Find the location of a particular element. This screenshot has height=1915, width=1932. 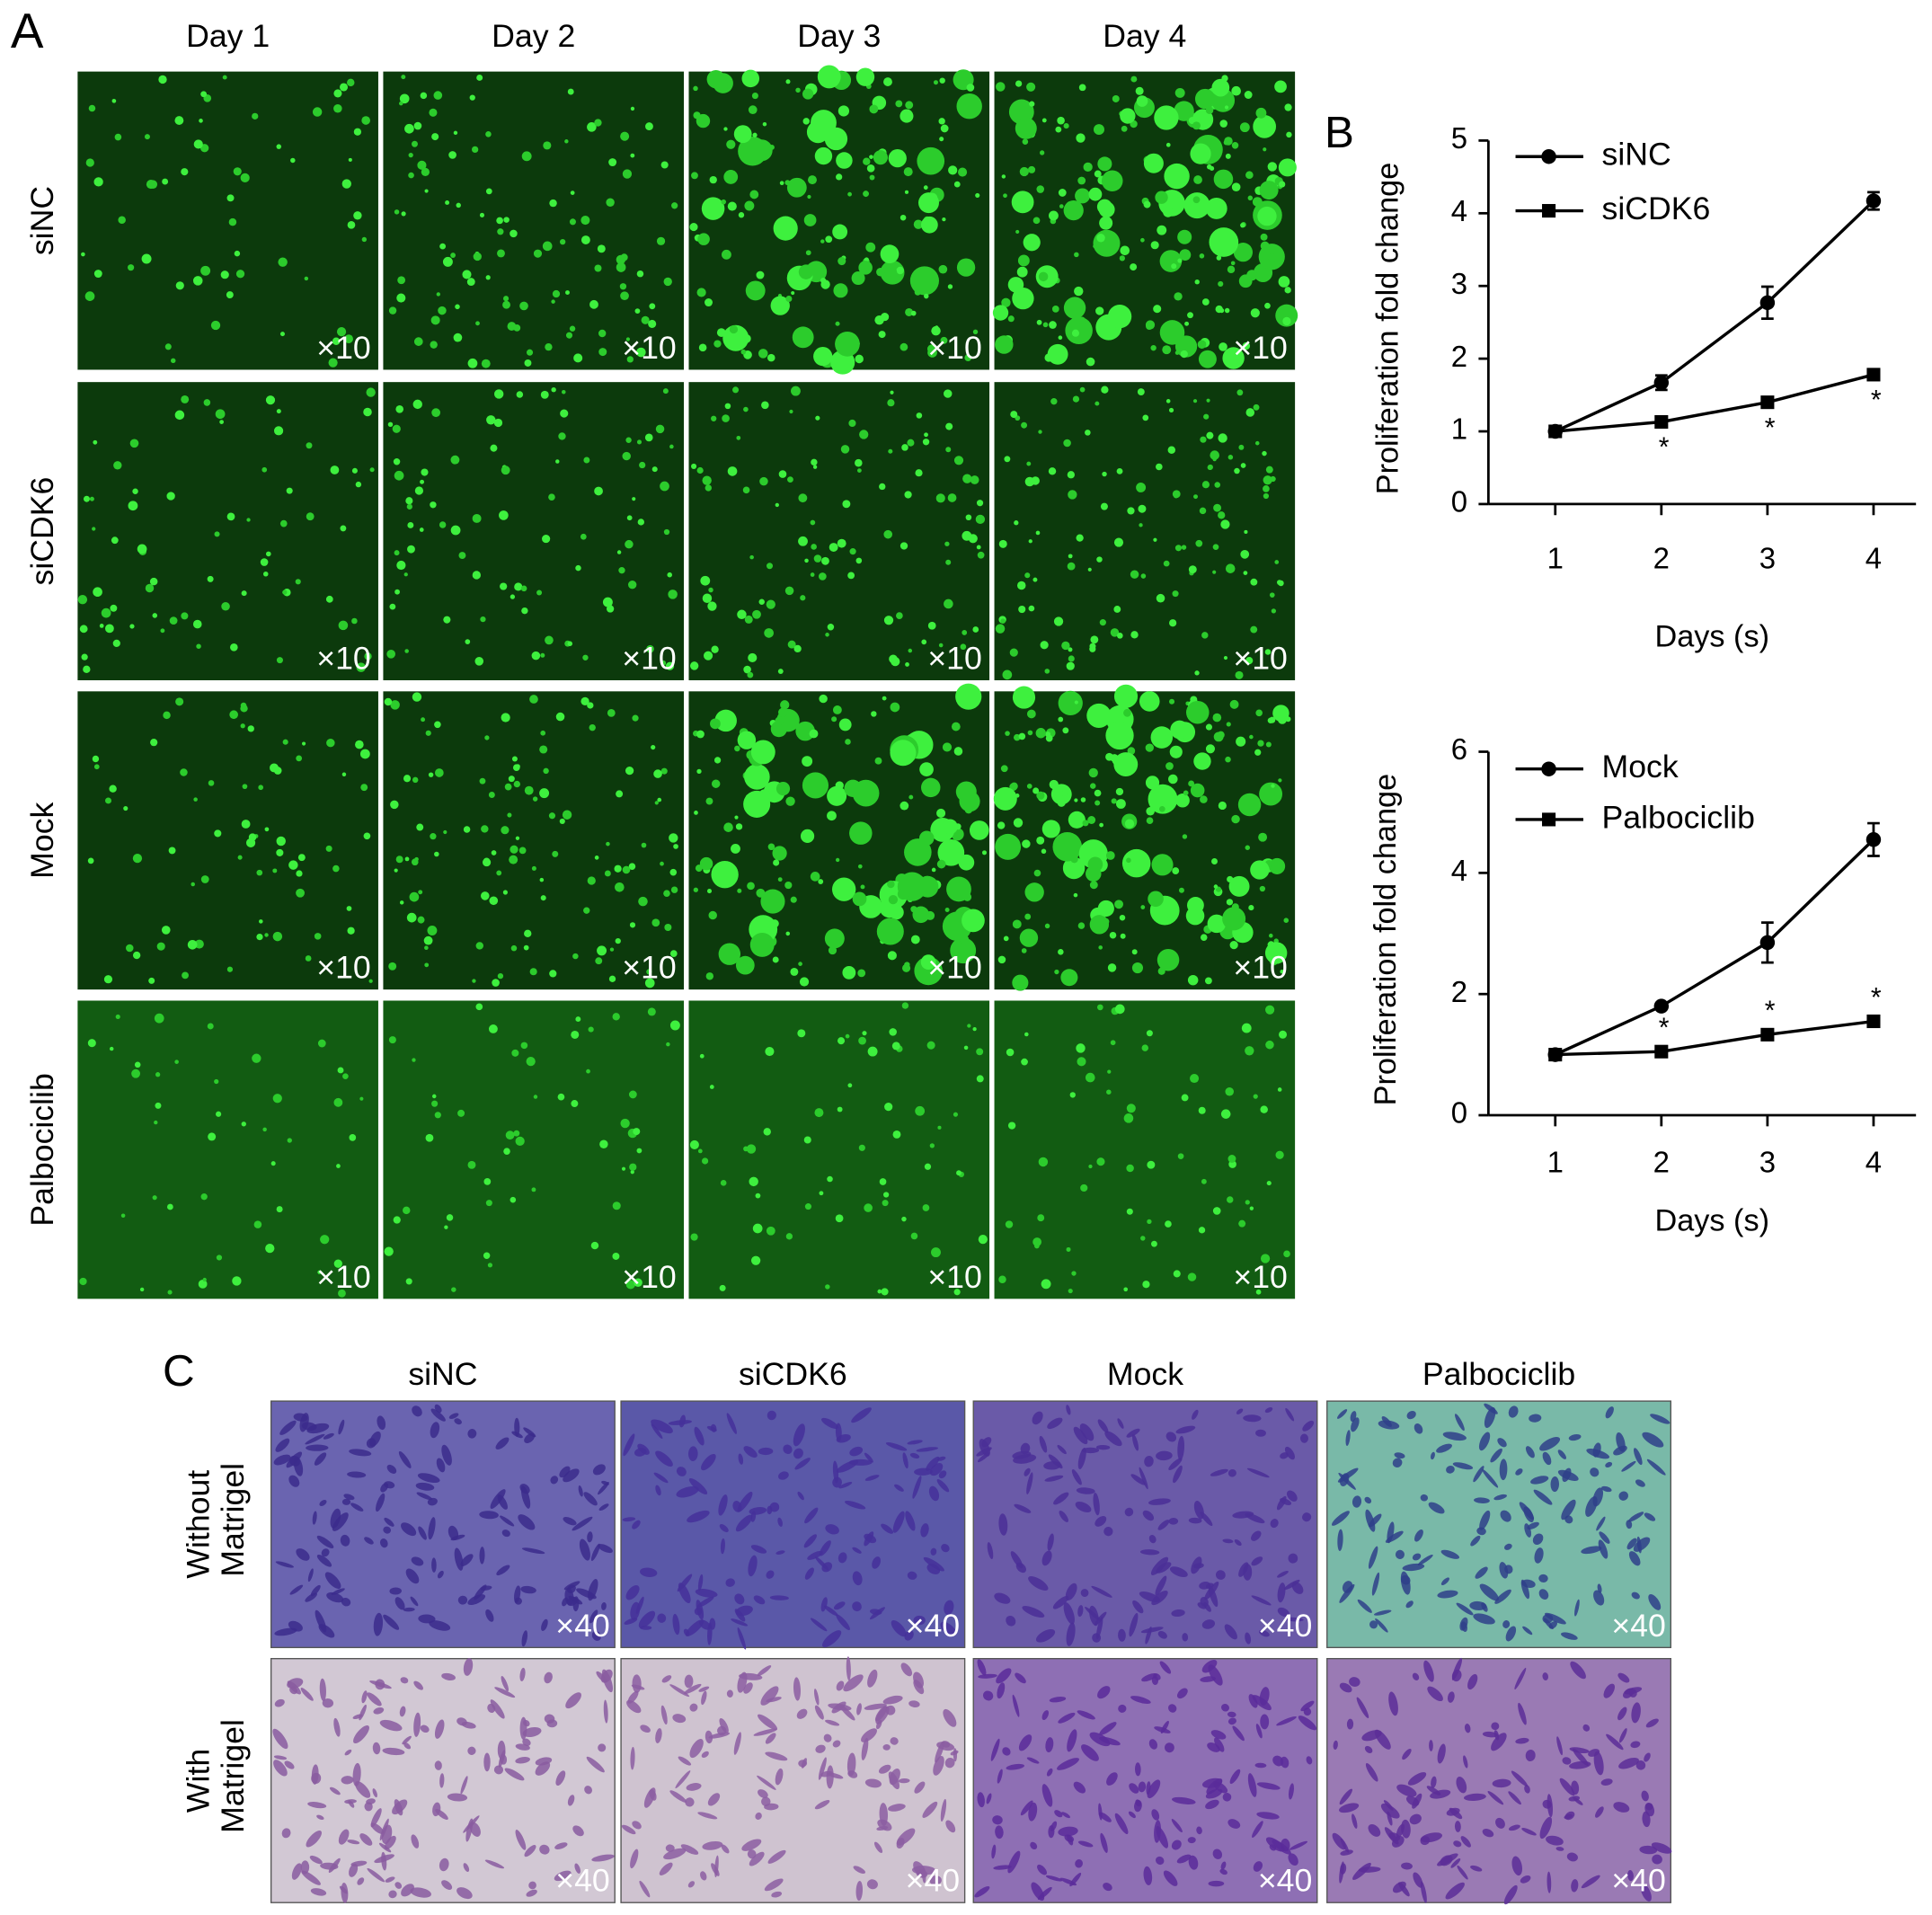

micrograph-background is located at coordinates (534, 220).